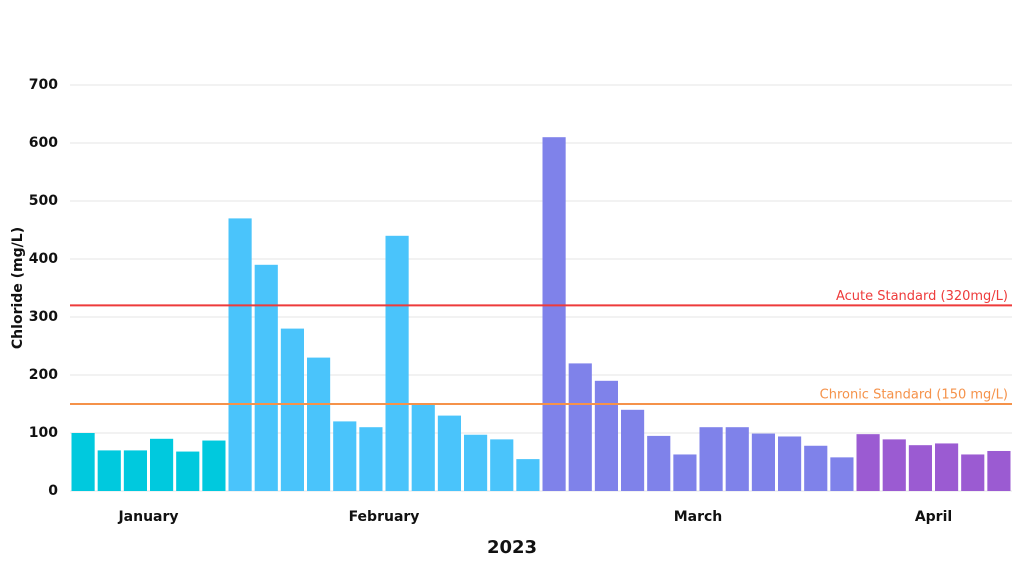 This screenshot has width=1024, height=576. Describe the element at coordinates (384, 517) in the screenshot. I see `x-group-label: February` at that location.